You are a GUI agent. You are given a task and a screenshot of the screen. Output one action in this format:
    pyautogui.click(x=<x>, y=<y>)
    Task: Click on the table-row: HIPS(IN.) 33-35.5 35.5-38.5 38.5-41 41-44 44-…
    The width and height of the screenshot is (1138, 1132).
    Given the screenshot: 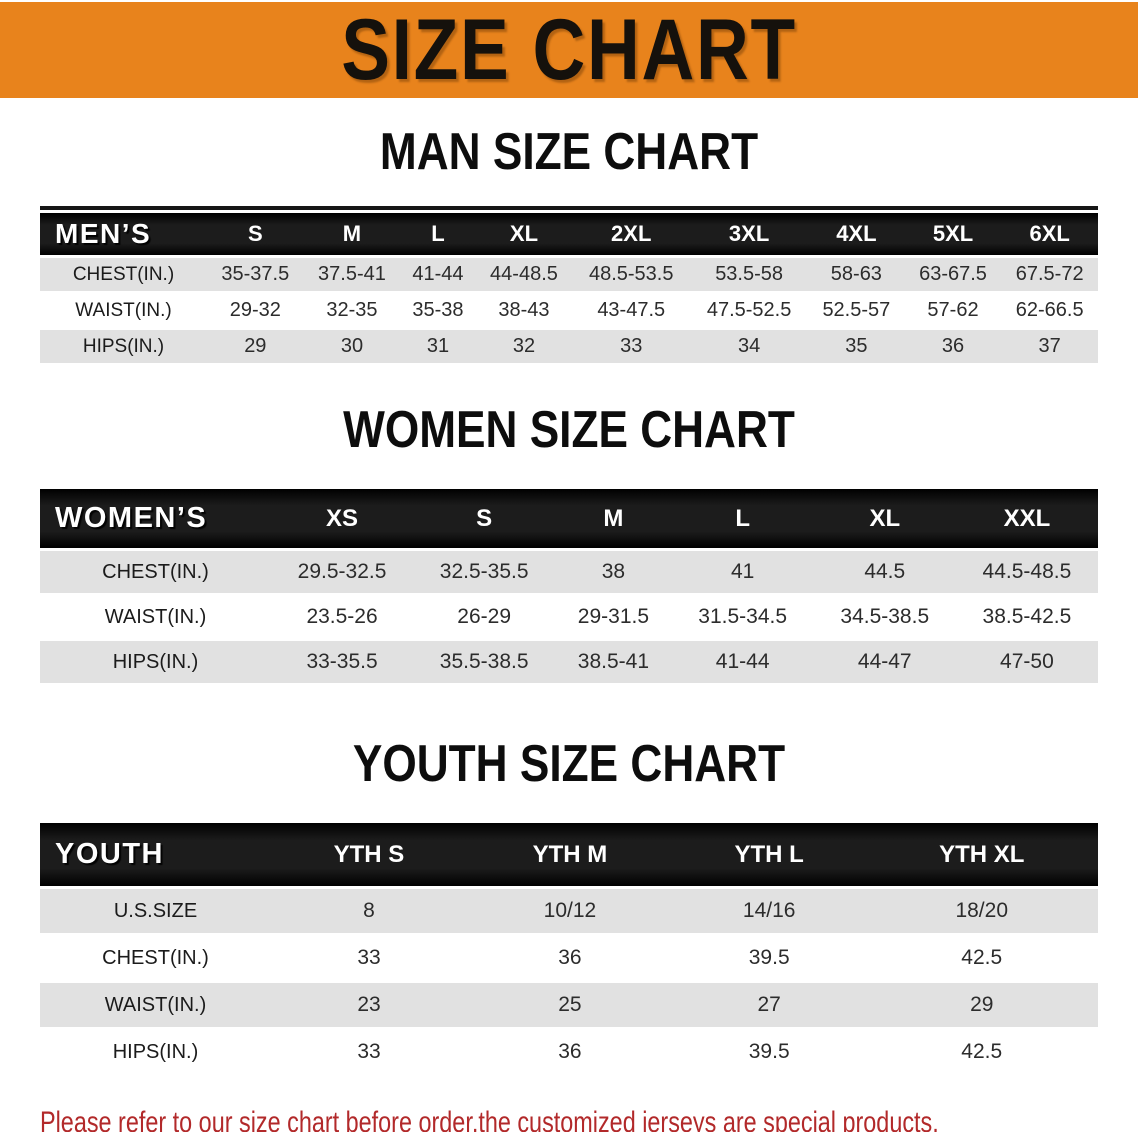 What is the action you would take?
    pyautogui.click(x=569, y=662)
    